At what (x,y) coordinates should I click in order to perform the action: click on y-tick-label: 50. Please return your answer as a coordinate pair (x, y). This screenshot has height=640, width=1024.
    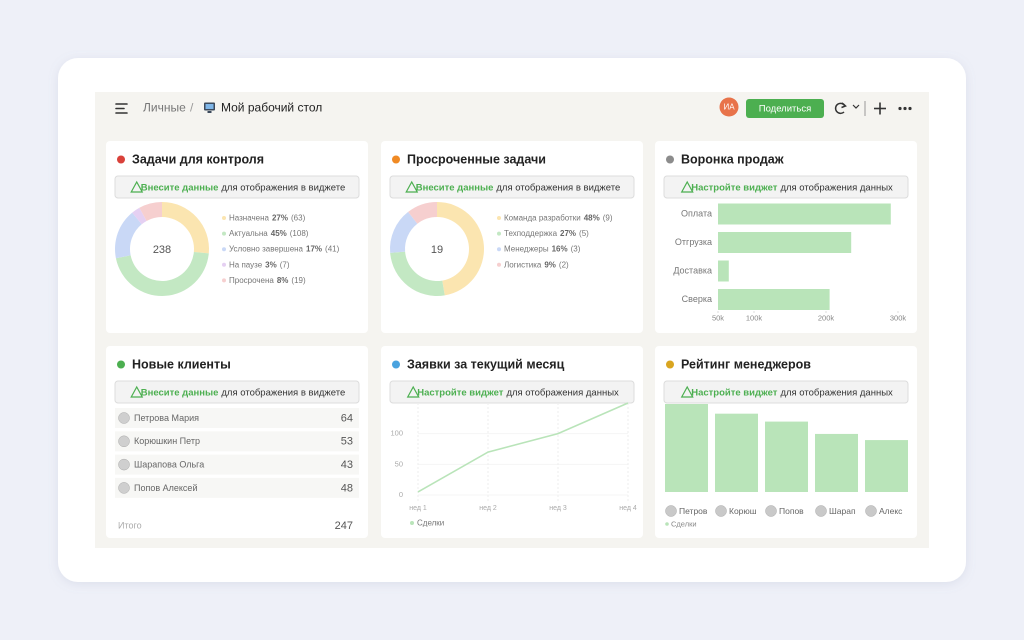
    Looking at the image, I should click on (399, 463).